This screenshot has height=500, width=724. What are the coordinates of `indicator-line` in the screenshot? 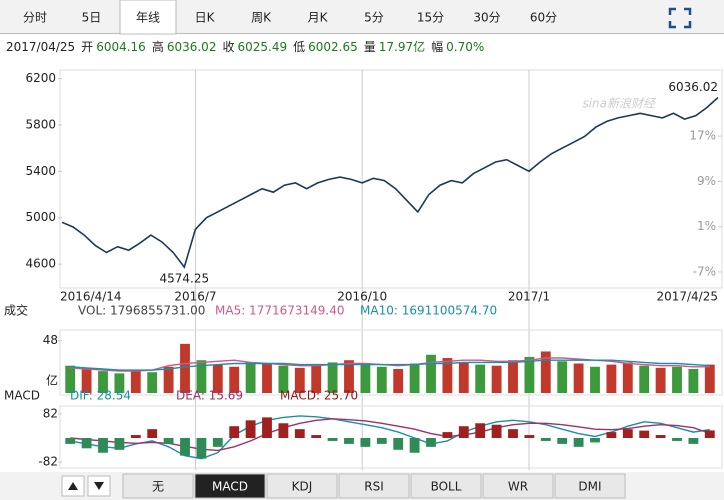 It's located at (390, 365).